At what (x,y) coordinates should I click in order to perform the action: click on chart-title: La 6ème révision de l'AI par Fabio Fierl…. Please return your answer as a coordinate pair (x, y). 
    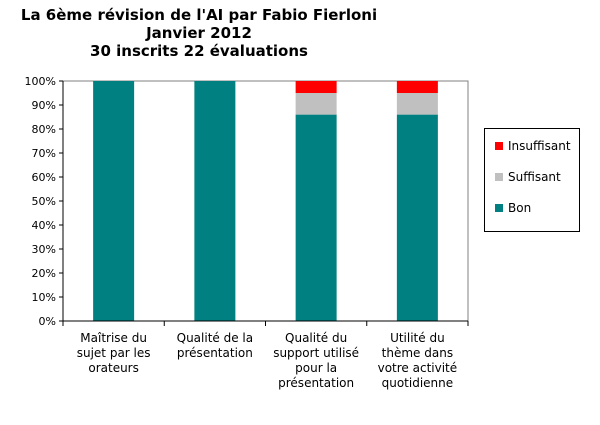
    Looking at the image, I should click on (199, 33).